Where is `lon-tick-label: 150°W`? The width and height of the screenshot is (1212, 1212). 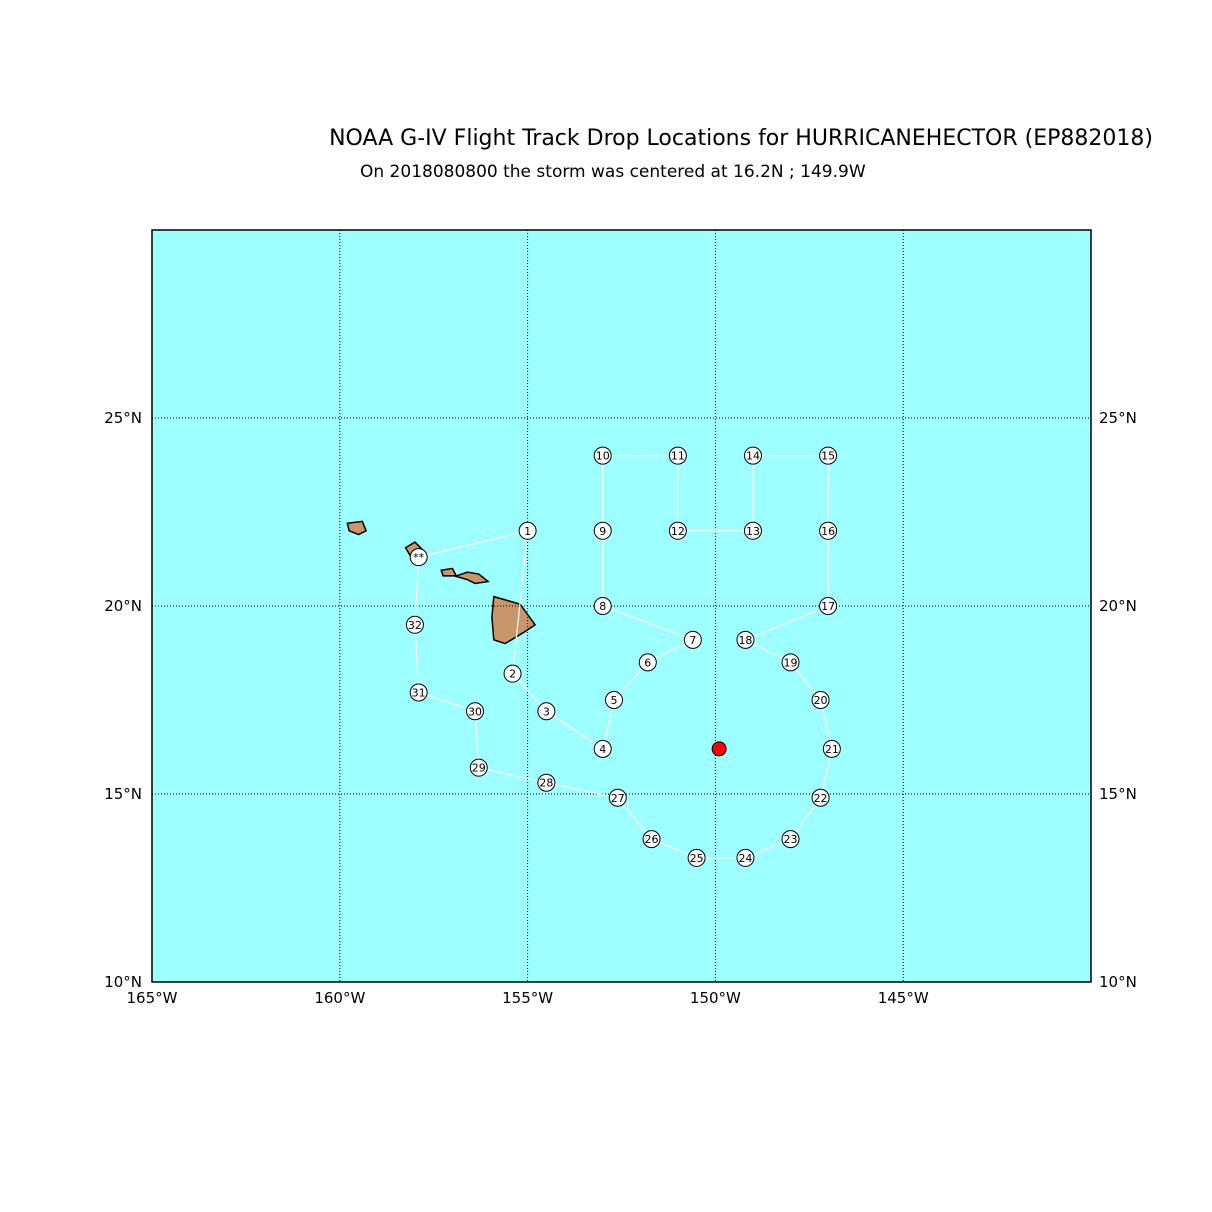 lon-tick-label: 150°W is located at coordinates (715, 998).